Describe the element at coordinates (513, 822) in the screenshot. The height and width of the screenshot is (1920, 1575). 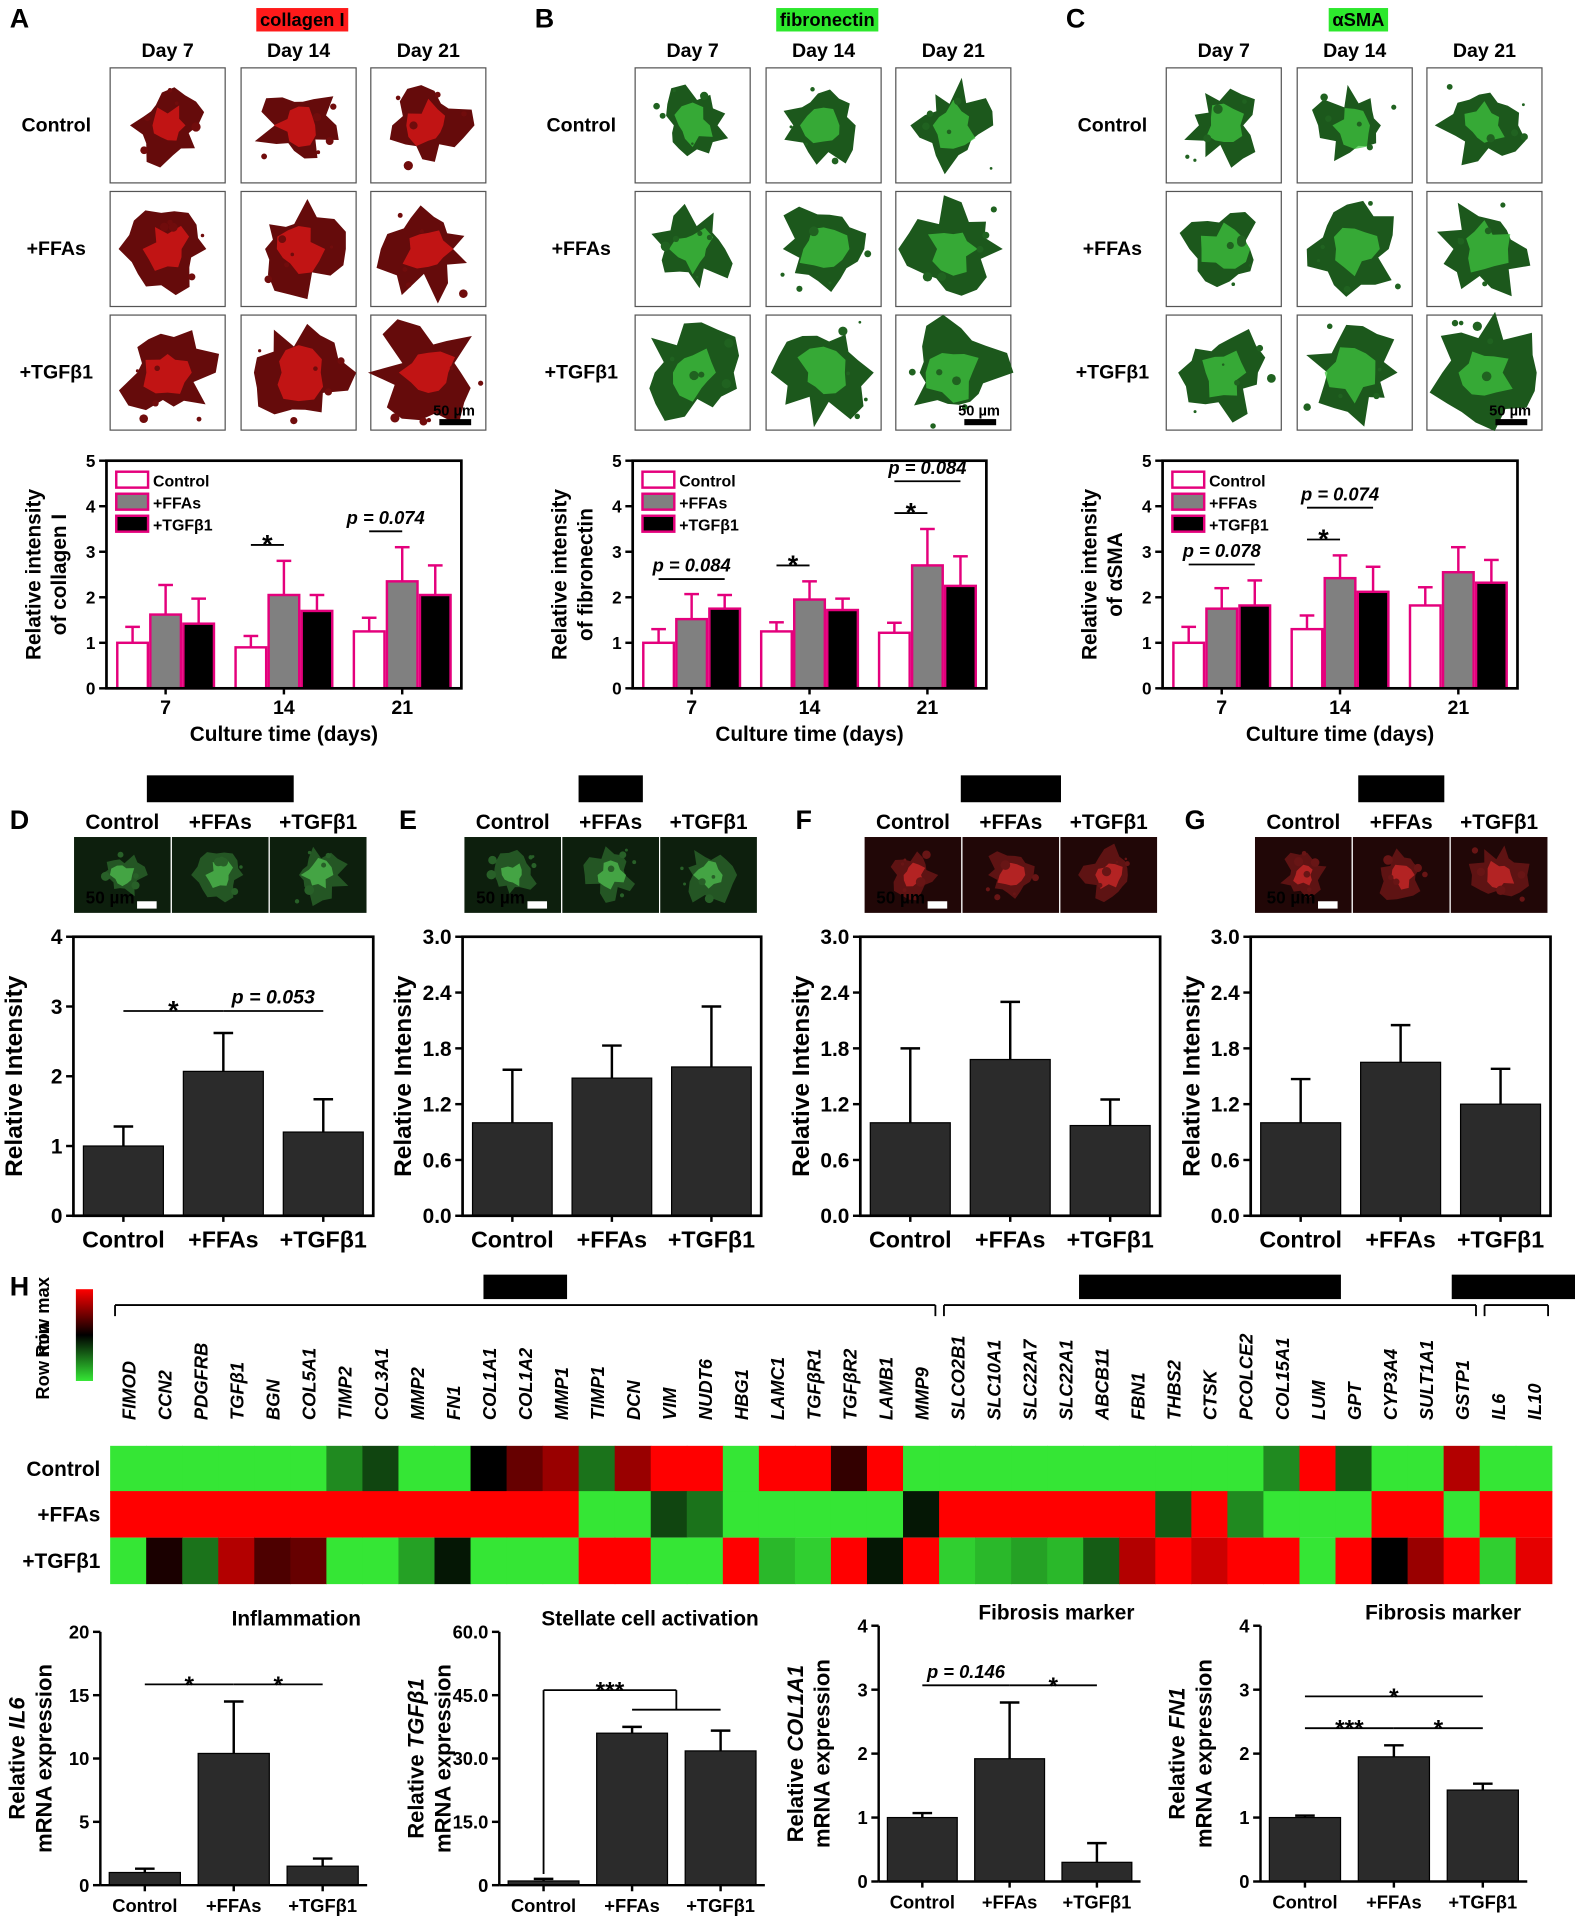
I see `column-label: Control` at that location.